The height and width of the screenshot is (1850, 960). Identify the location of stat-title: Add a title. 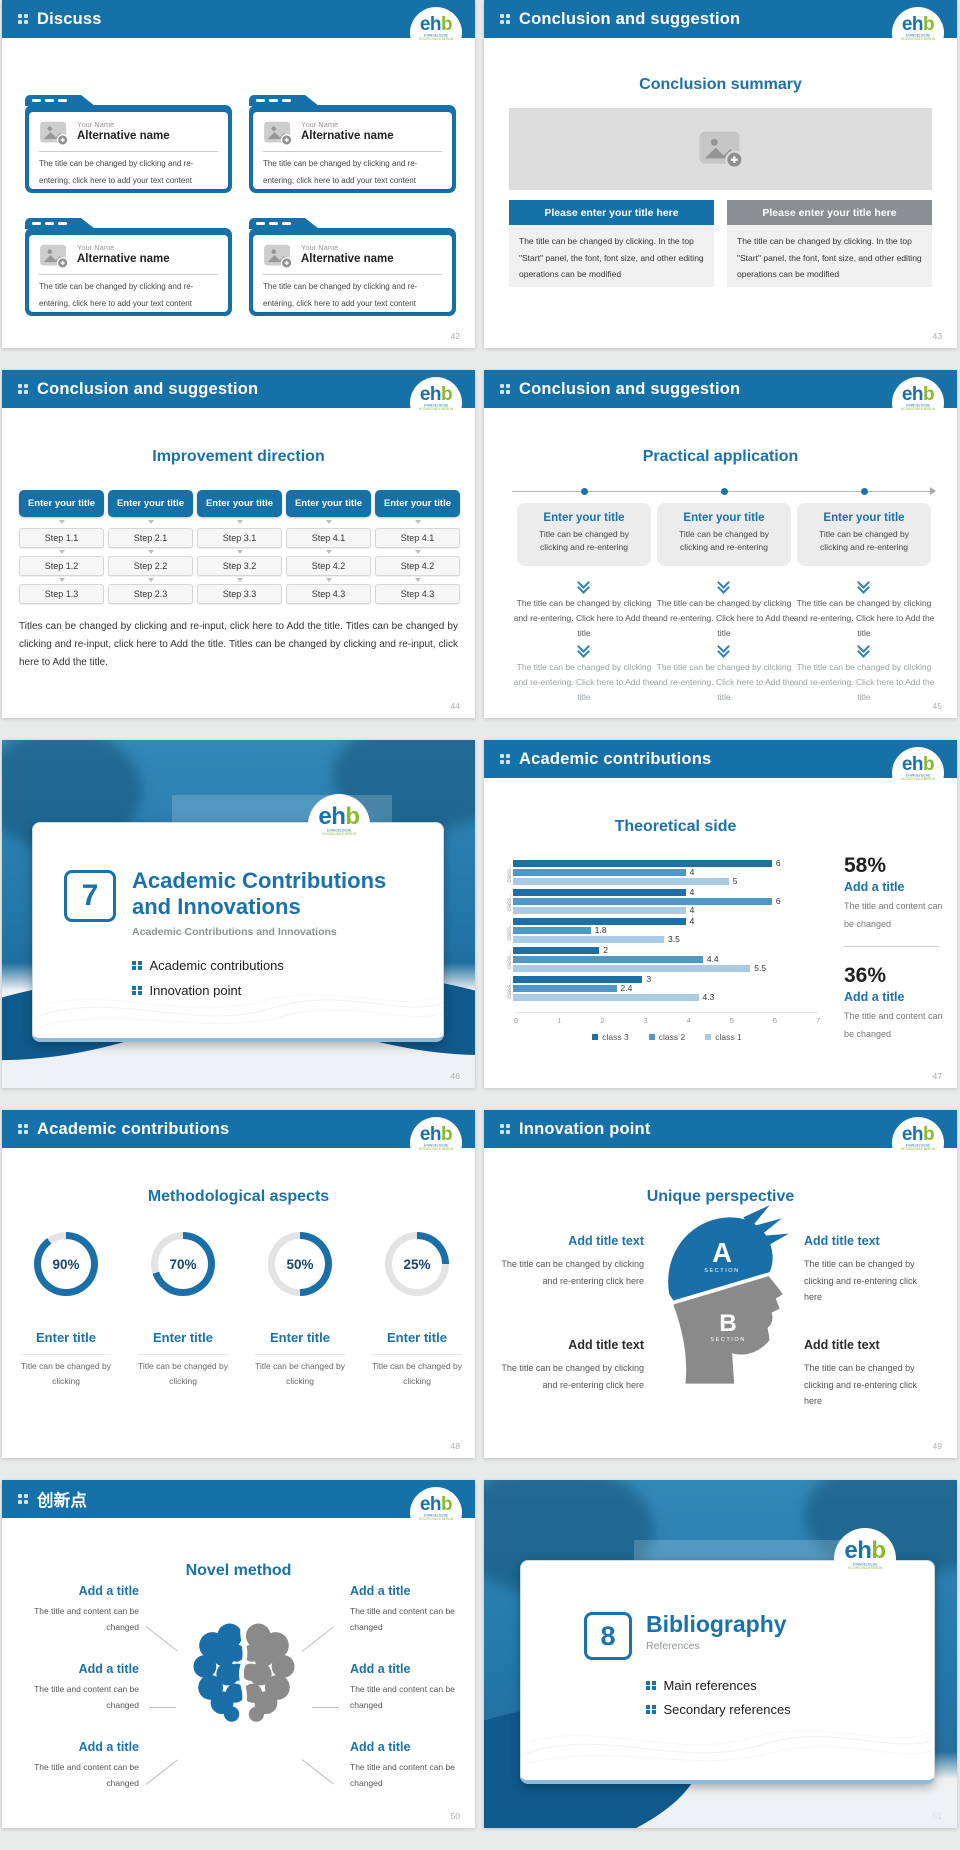
(874, 997).